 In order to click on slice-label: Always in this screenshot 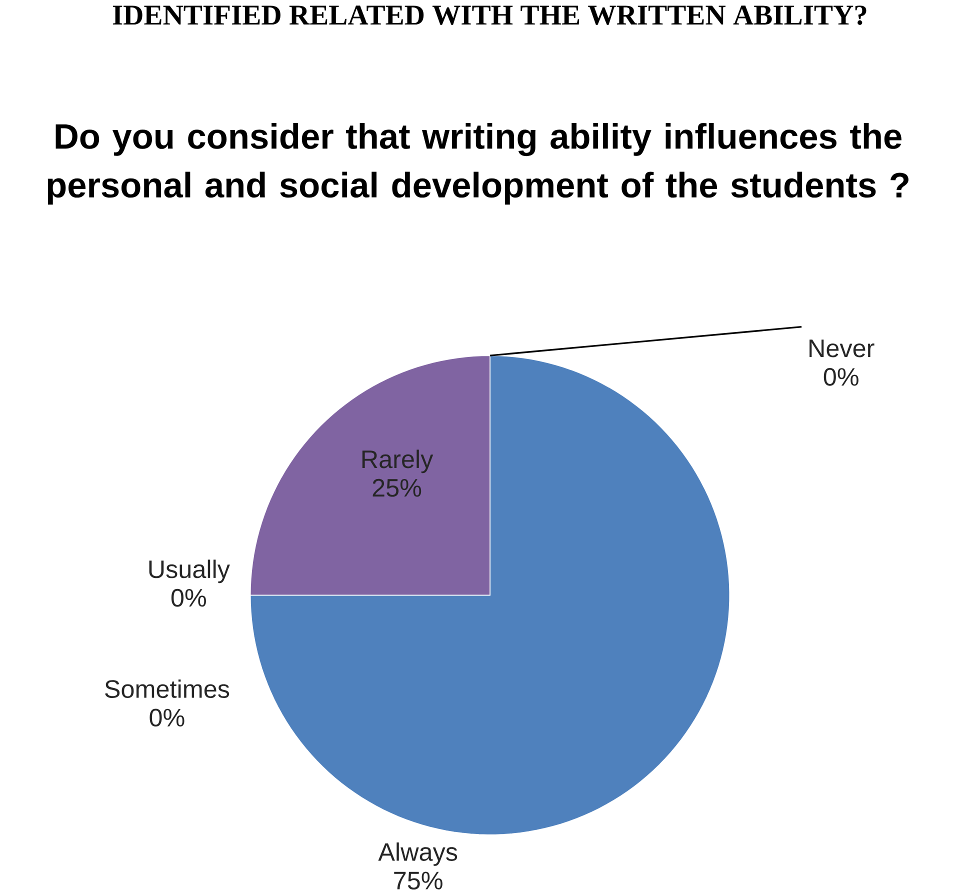, I will do `click(418, 854)`.